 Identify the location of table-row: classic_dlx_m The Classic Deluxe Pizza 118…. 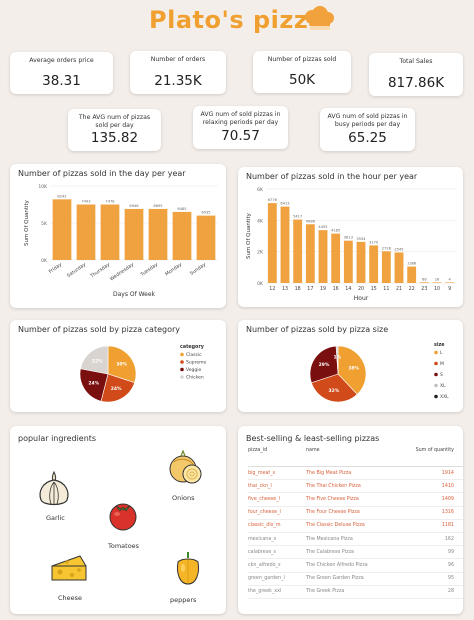
(355, 526).